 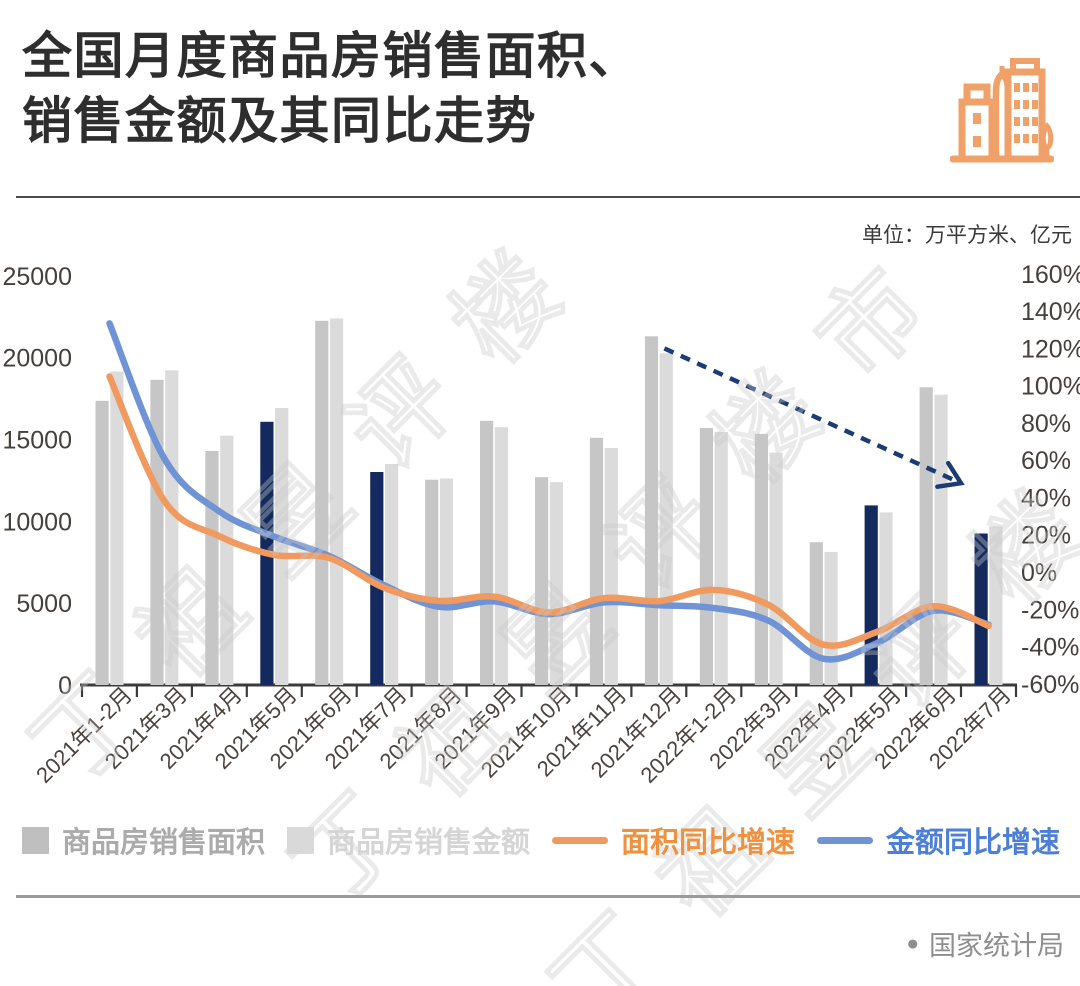 I want to click on legend-item-sales-area: 商品房销售面积, so click(x=143, y=840).